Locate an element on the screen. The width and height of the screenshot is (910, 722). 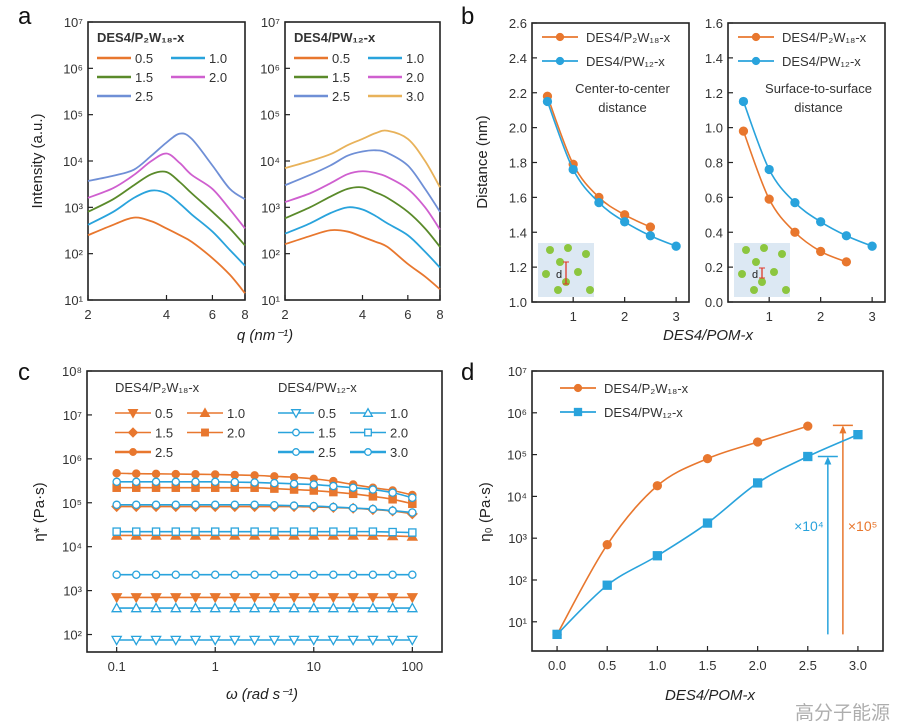
fold-increase-label: ×10⁴ is located at coordinates (809, 526).